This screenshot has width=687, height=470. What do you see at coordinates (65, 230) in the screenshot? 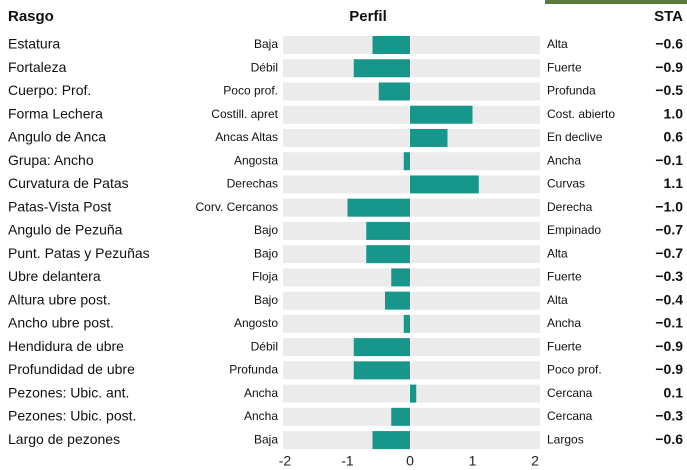
I see `trait-label: Angulo de Pezuña` at bounding box center [65, 230].